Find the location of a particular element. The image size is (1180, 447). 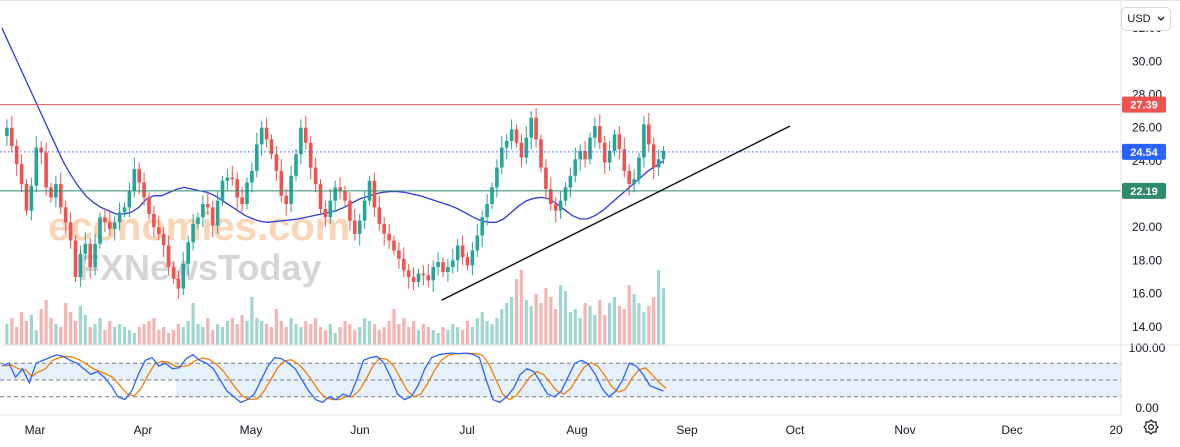

trendline is located at coordinates (616, 213).